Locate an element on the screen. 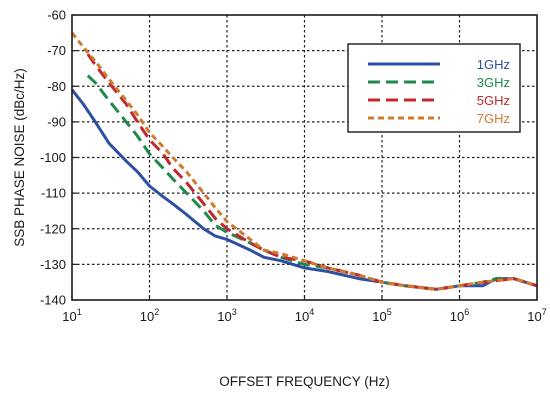 The image size is (550, 393). x-axis-title: OFFSET FREQUENCY (Hz) is located at coordinates (304, 381).